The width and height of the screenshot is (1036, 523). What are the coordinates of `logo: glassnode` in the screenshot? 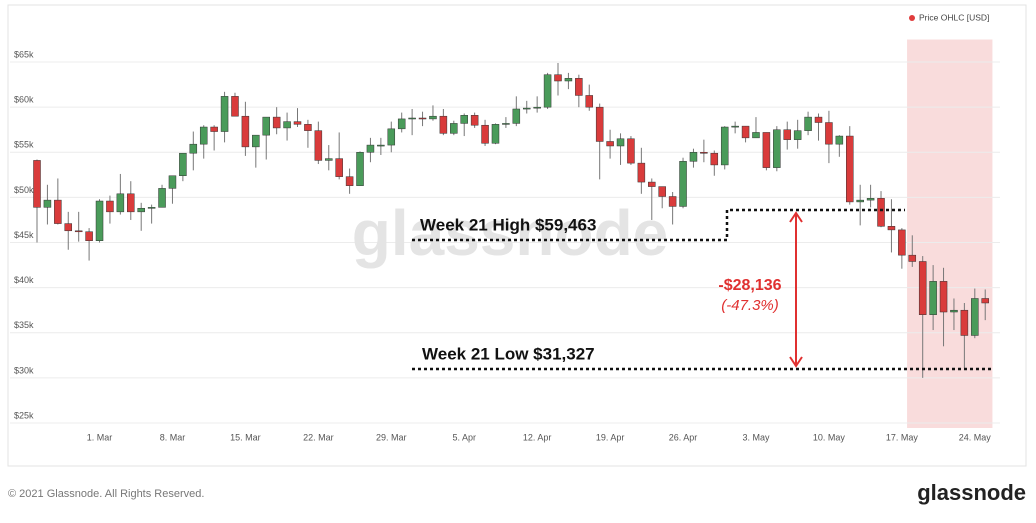 It's located at (971, 492).